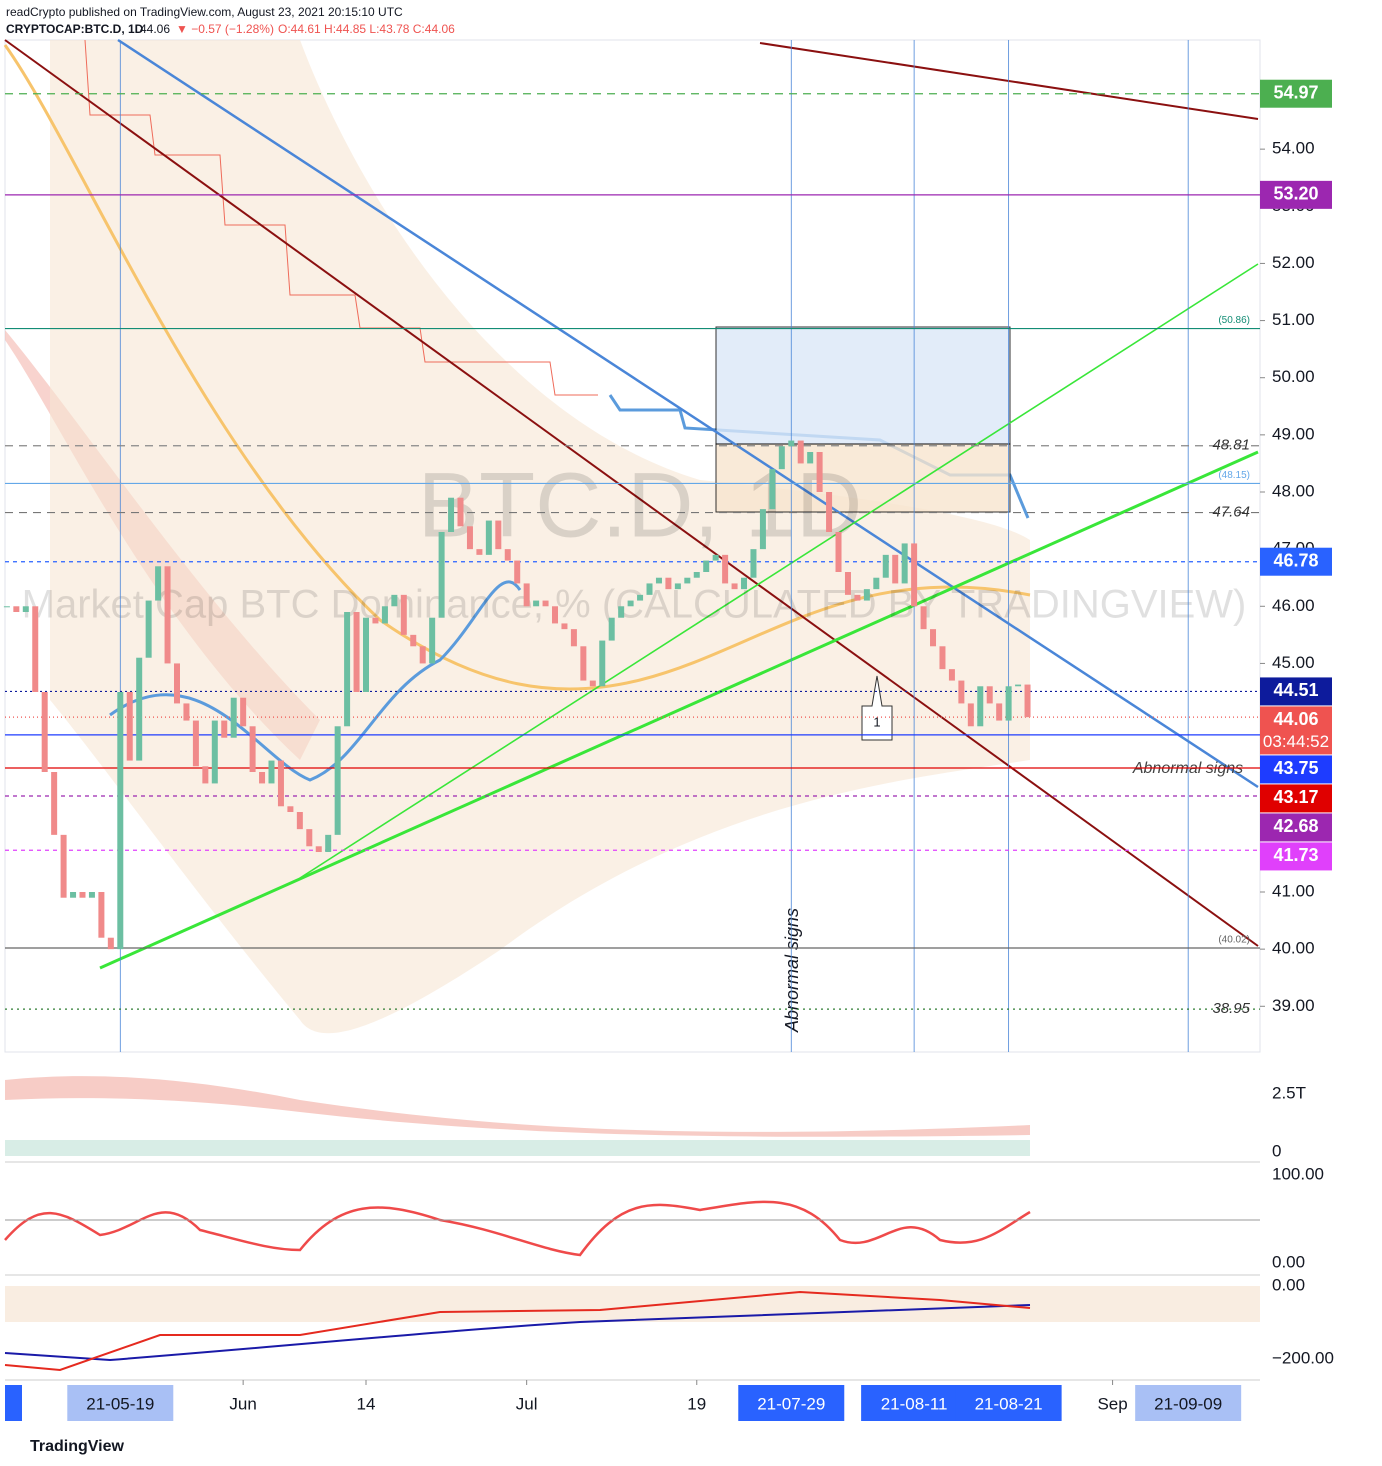 This screenshot has width=1382, height=1466. I want to click on watermark-title: BTC.D, 1D, so click(640, 505).